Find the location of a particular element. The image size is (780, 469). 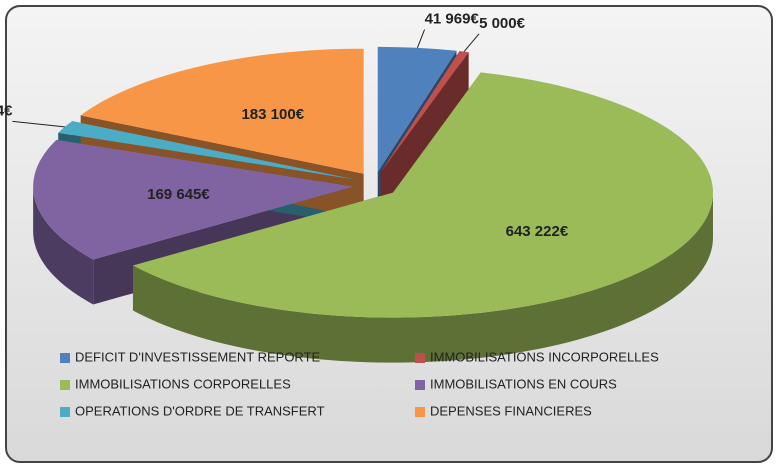

legend-label: DEPENSES FINANCIERES is located at coordinates (511, 410).